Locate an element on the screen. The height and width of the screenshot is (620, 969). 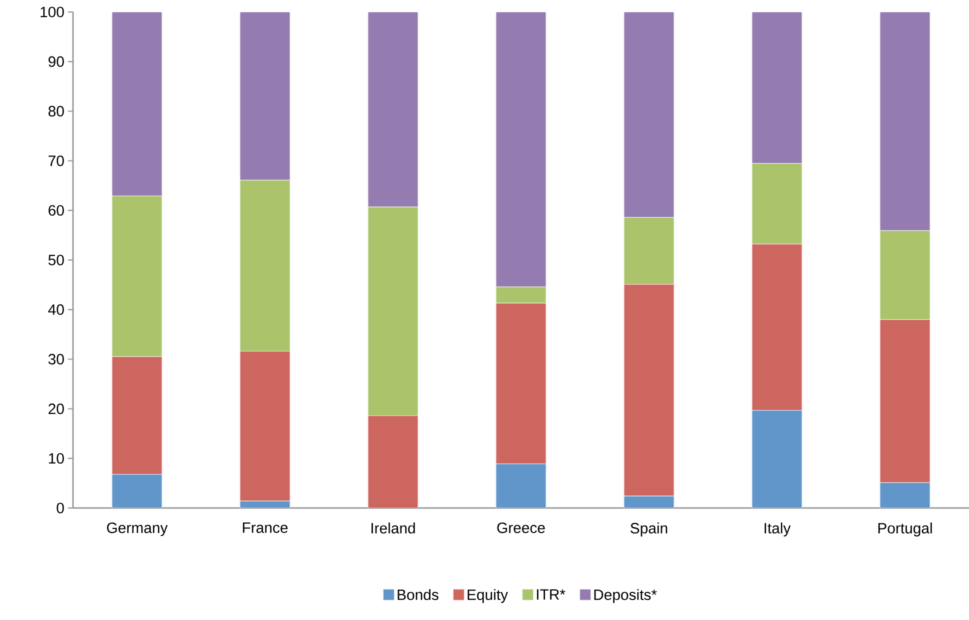
y-tick-label: 100 is located at coordinates (52, 12).